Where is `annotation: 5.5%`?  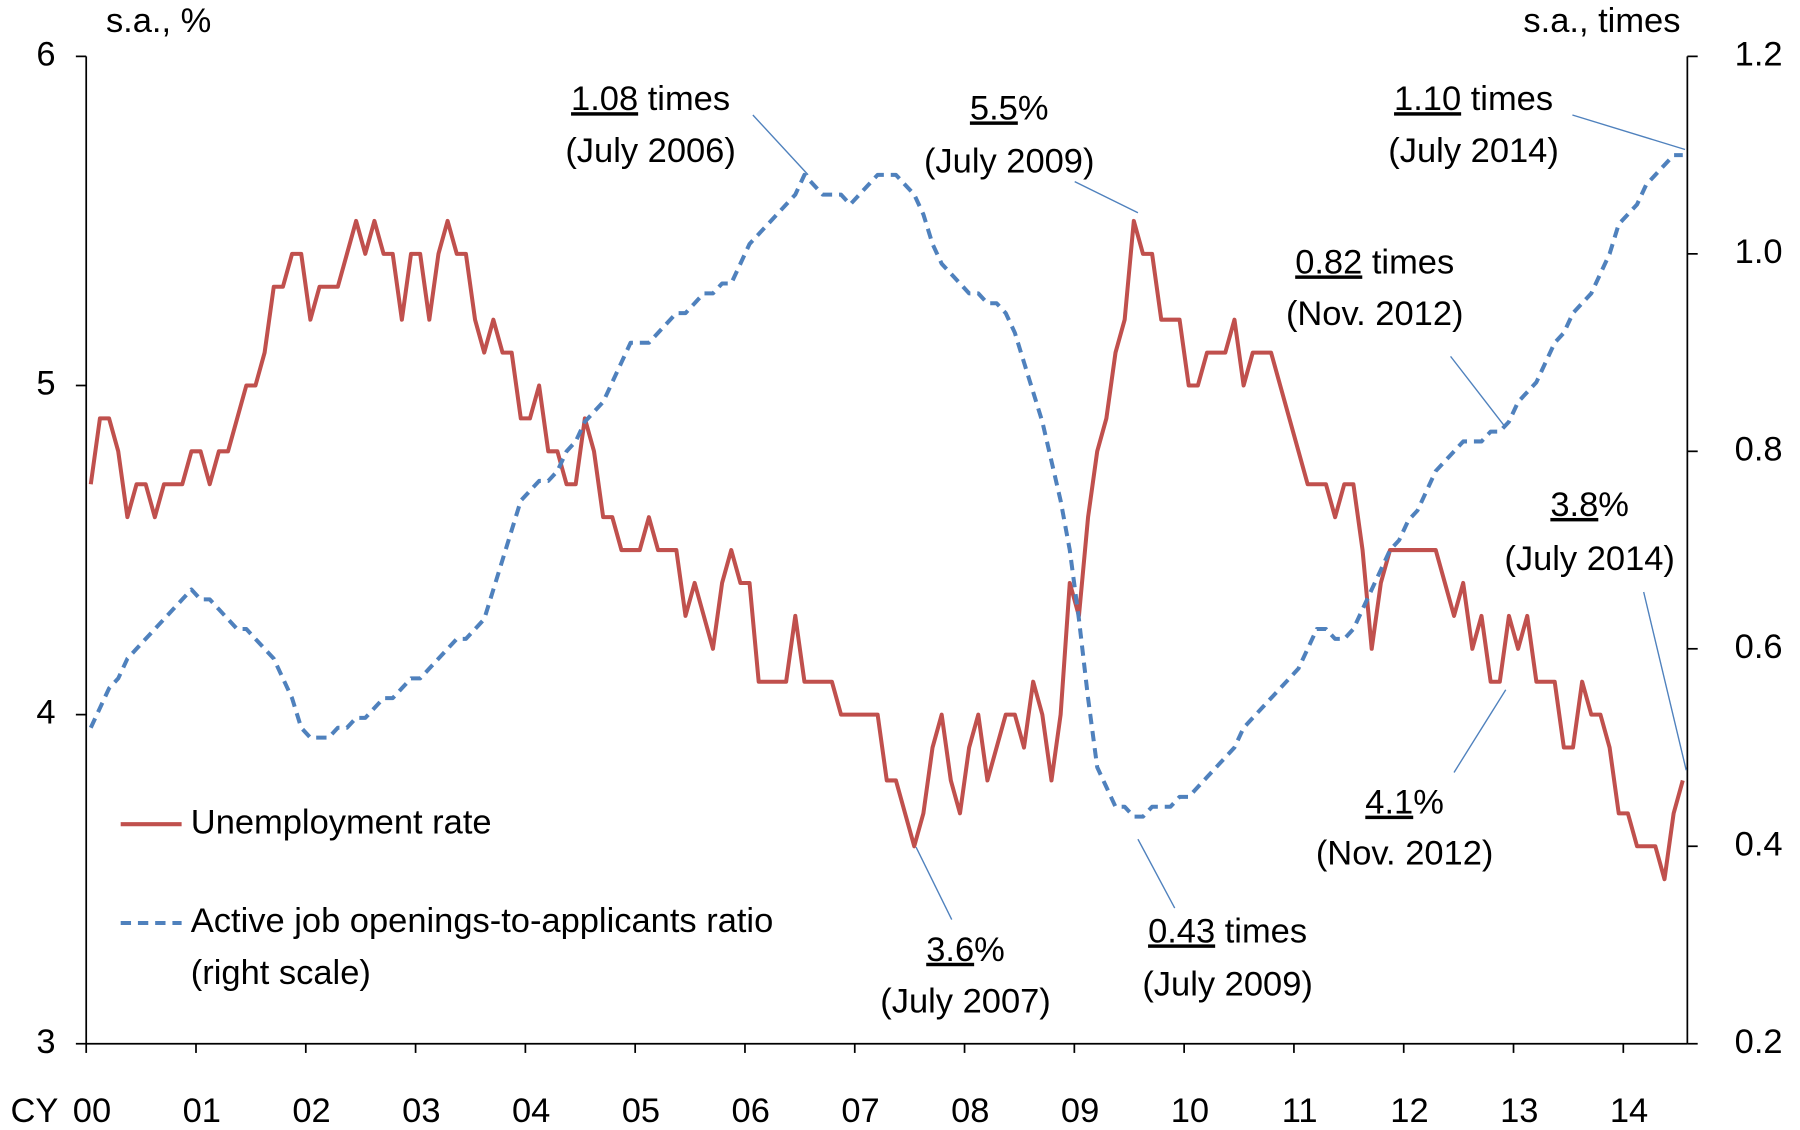 annotation: 5.5% is located at coordinates (1009, 109).